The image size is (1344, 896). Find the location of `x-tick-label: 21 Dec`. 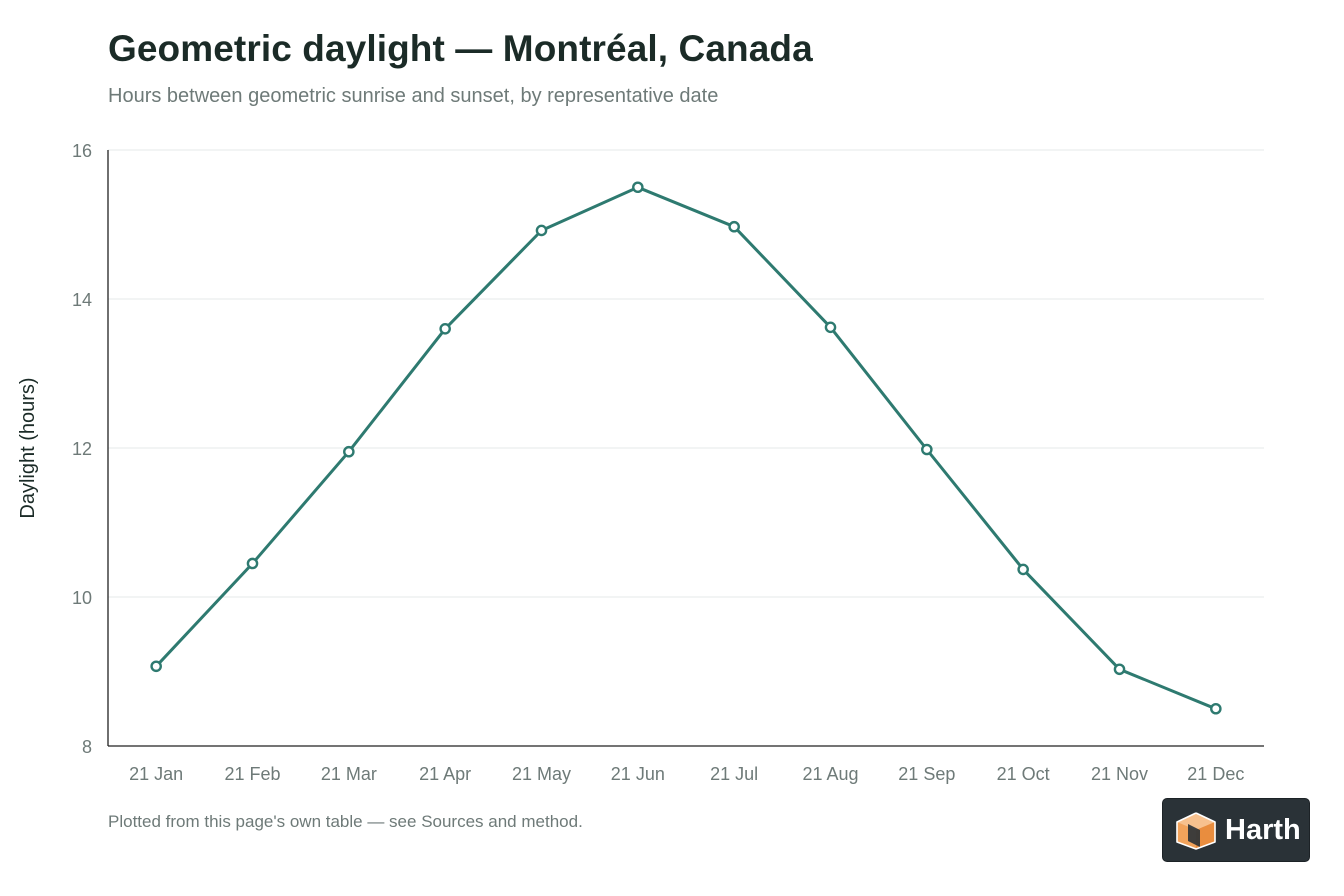

x-tick-label: 21 Dec is located at coordinates (1215, 774).